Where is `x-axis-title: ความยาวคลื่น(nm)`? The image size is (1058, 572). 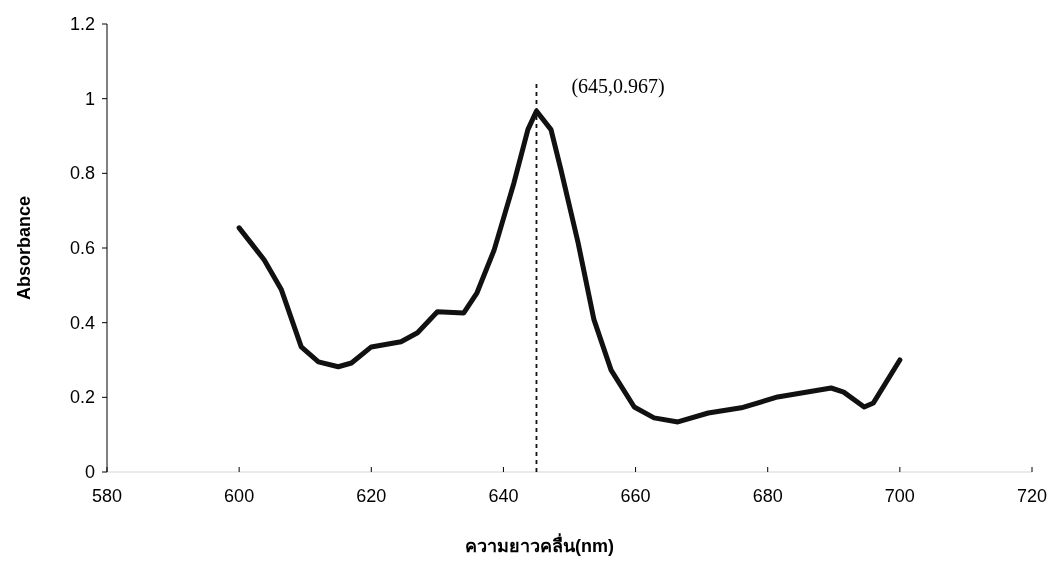
x-axis-title: ความยาวคลื่น(nm) is located at coordinates (539, 544).